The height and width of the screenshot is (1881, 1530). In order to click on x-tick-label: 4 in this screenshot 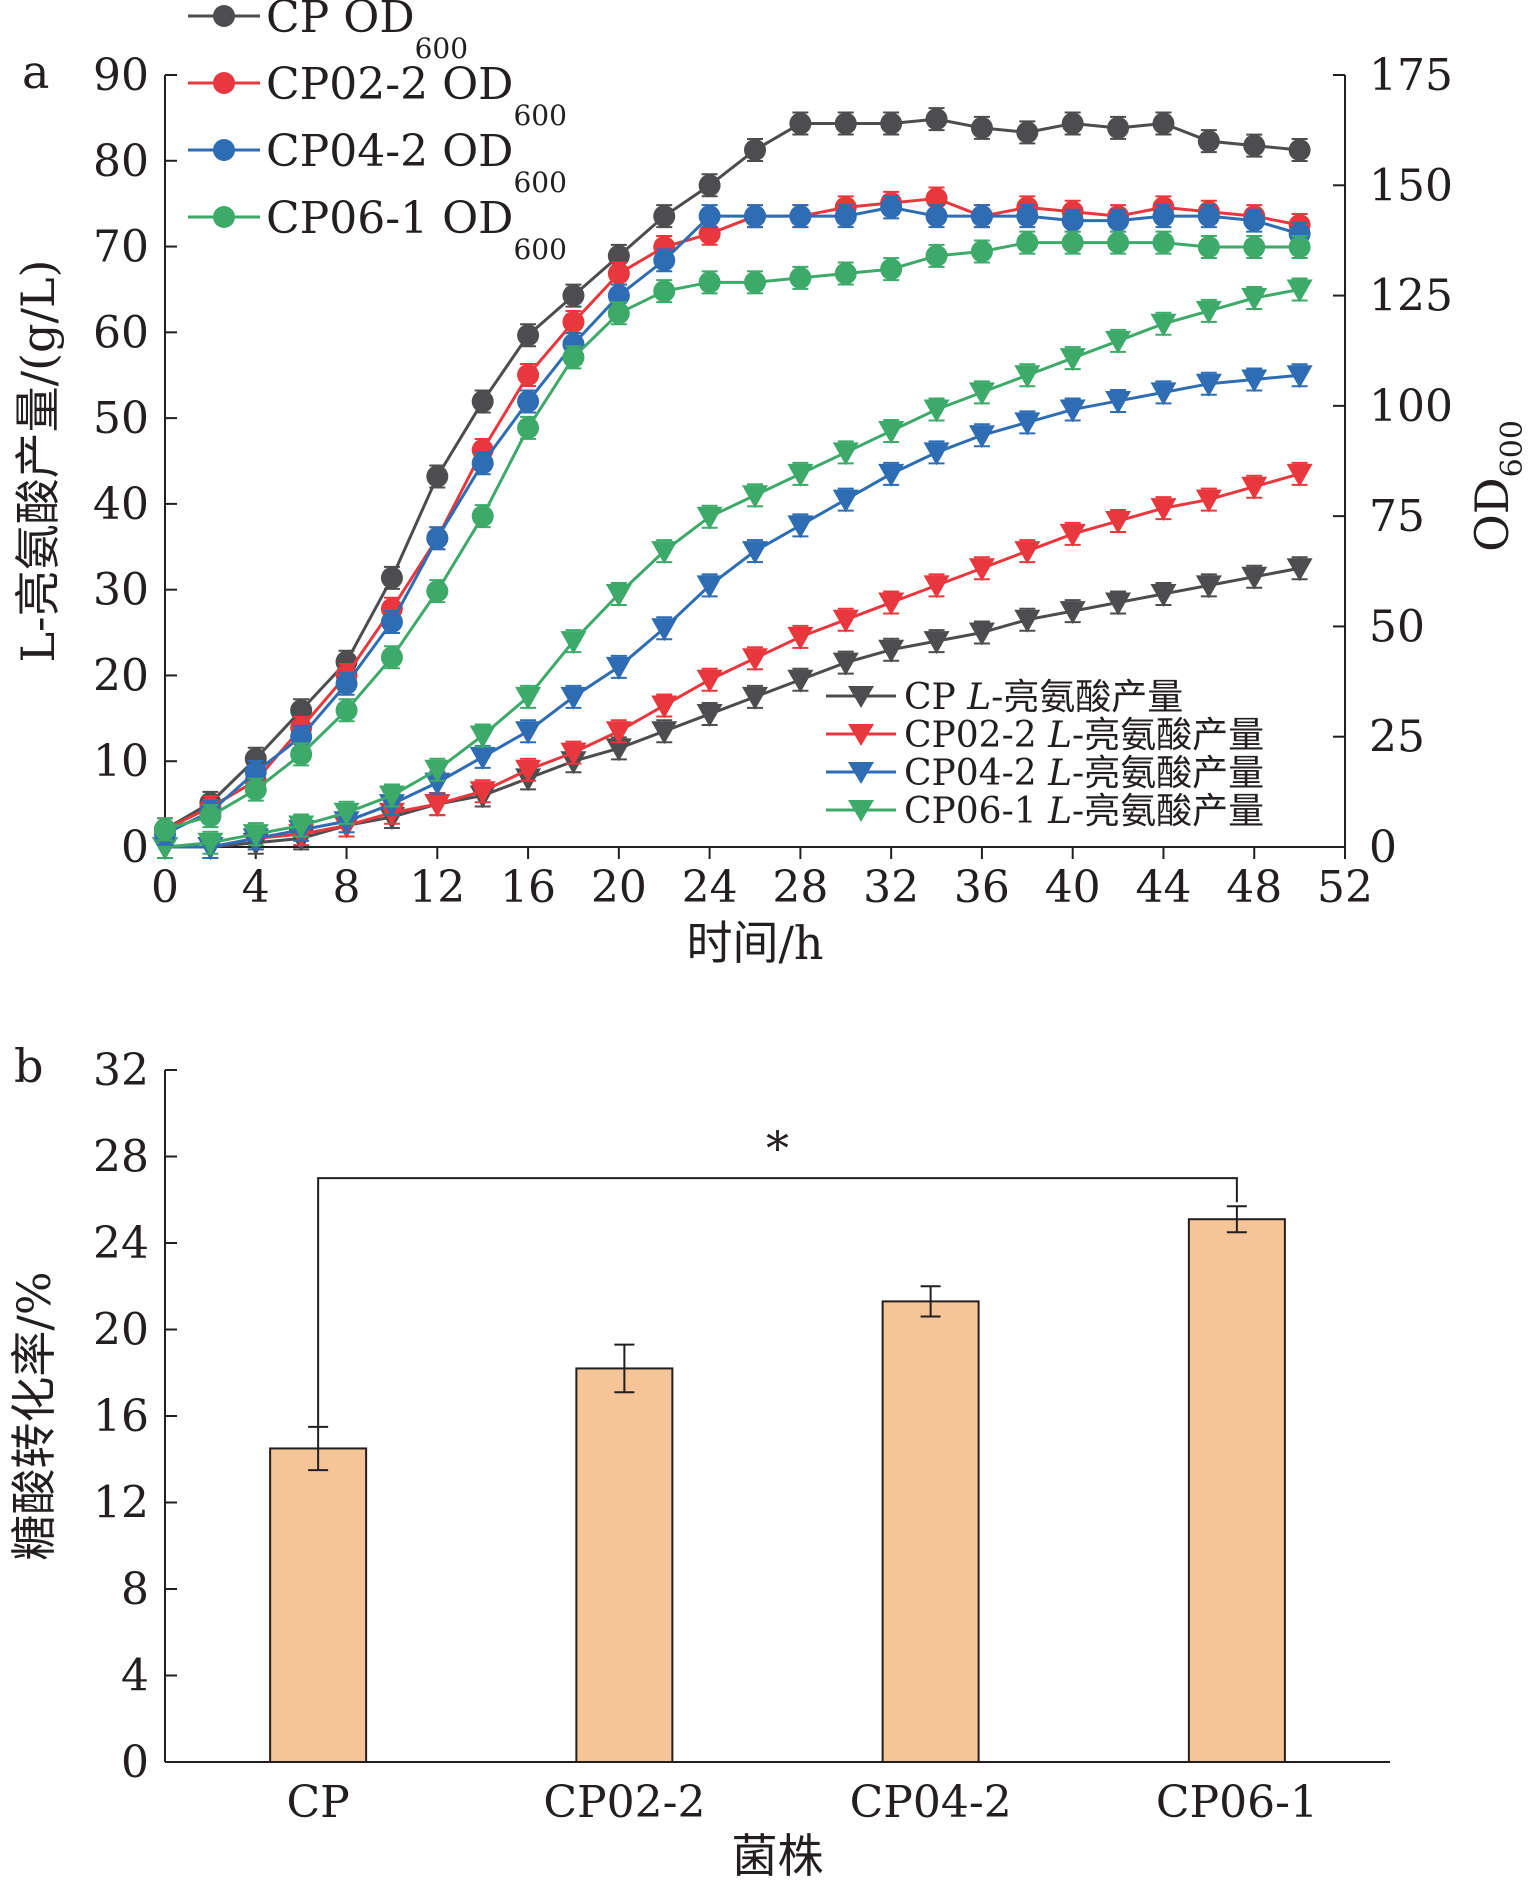, I will do `click(256, 887)`.